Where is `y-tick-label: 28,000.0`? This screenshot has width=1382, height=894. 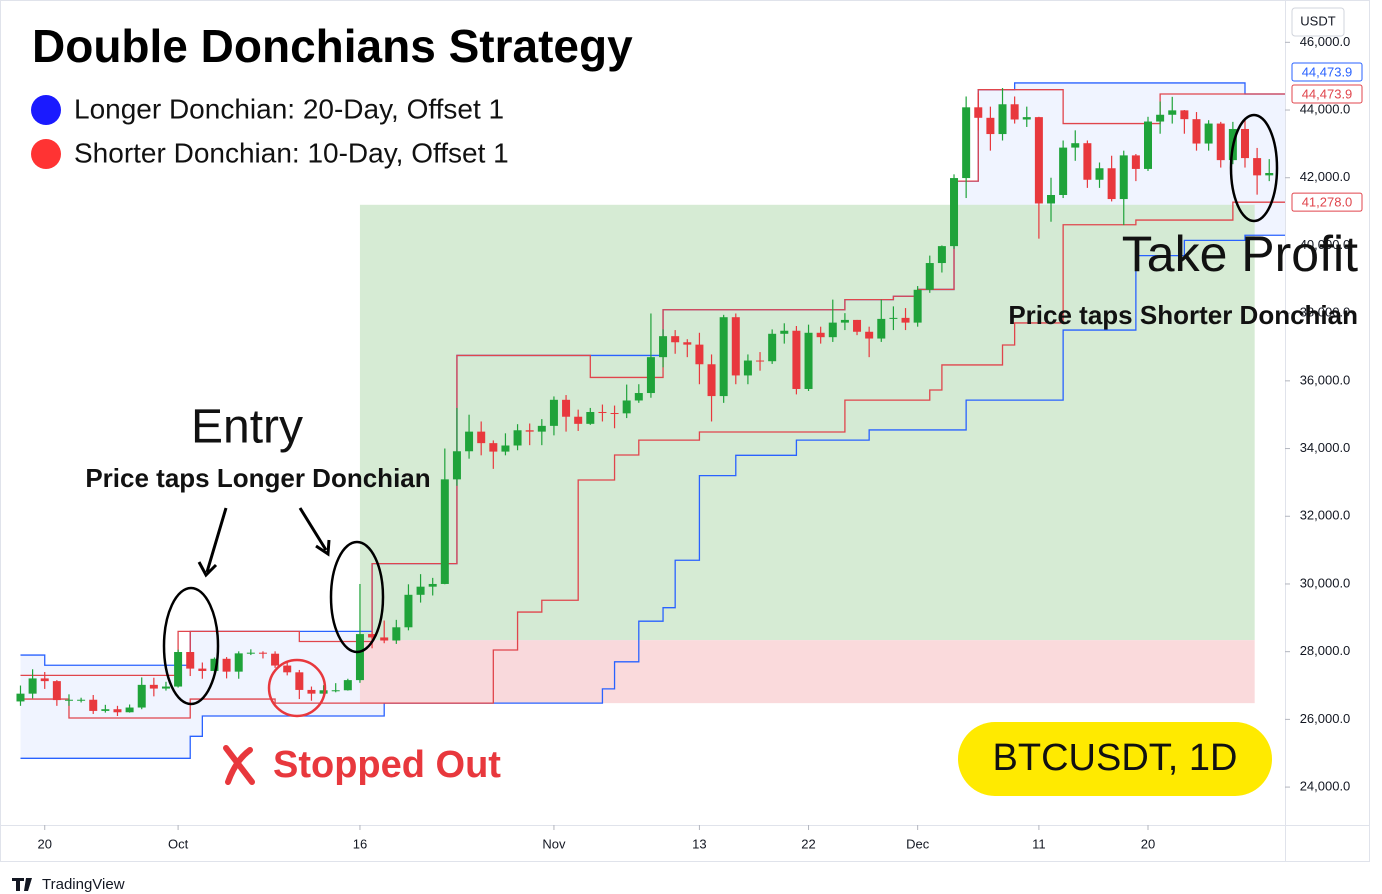 y-tick-label: 28,000.0 is located at coordinates (1325, 650).